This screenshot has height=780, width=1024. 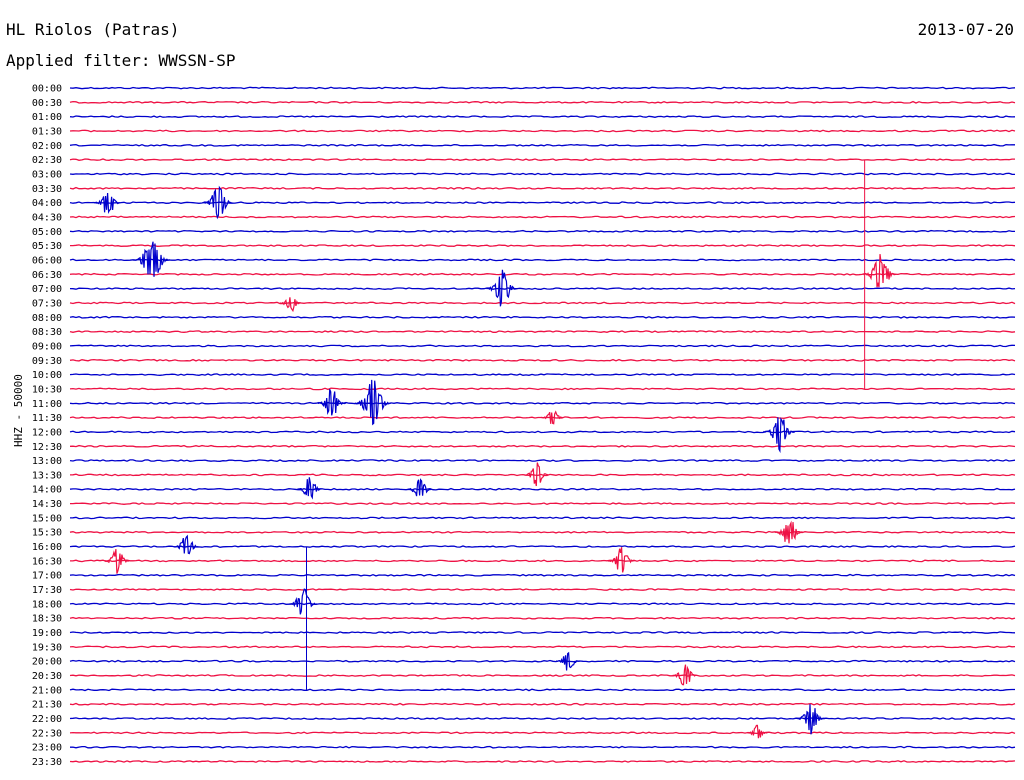 What do you see at coordinates (47, 662) in the screenshot?
I see `time-row-label: 20:00` at bounding box center [47, 662].